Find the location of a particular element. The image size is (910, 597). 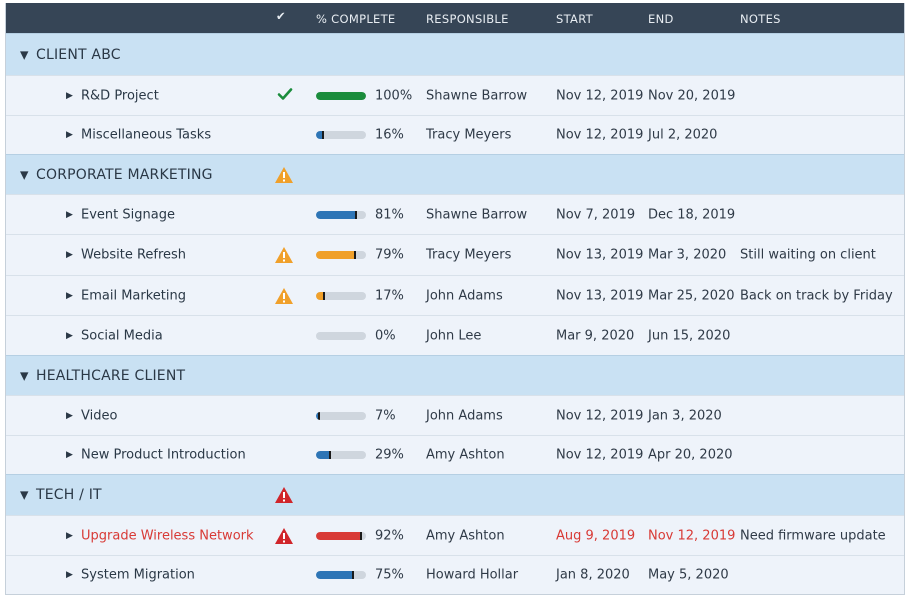

pct-complete-header: % COMPLETE is located at coordinates (356, 19).